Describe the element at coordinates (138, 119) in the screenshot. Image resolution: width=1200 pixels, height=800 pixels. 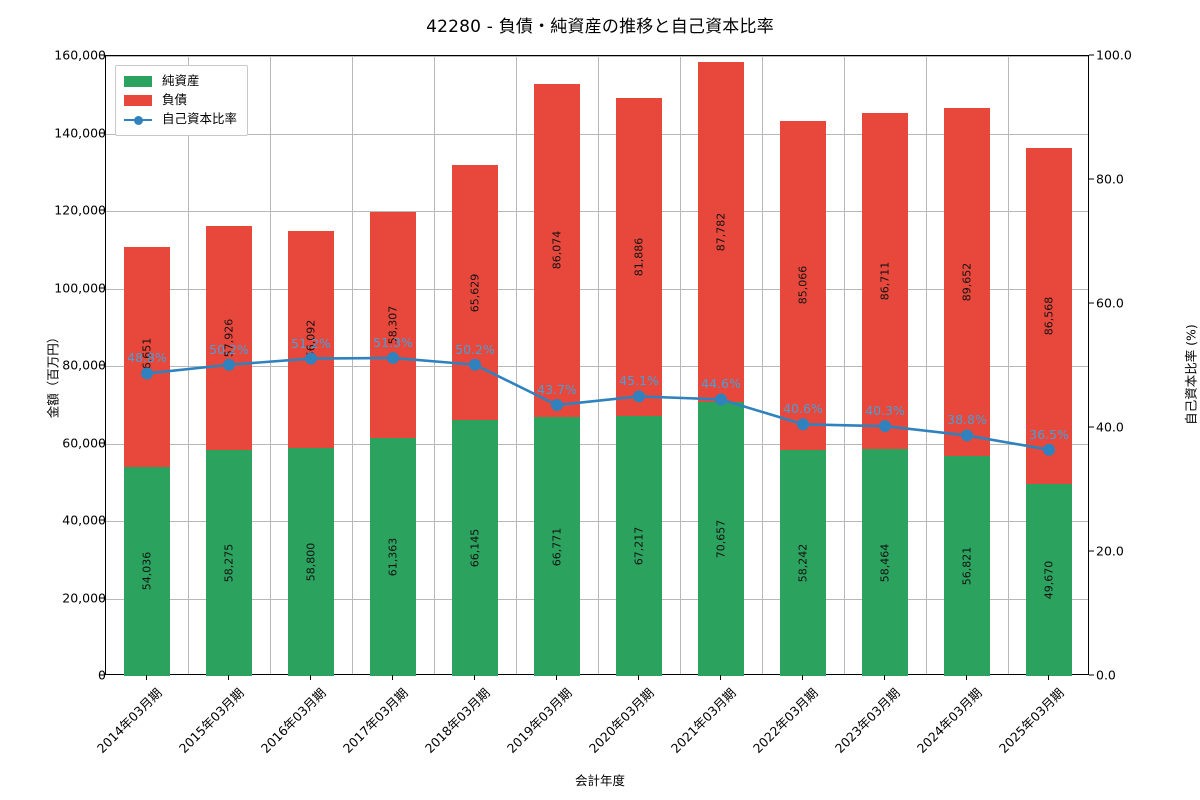
I see `legend-line-marker` at that location.